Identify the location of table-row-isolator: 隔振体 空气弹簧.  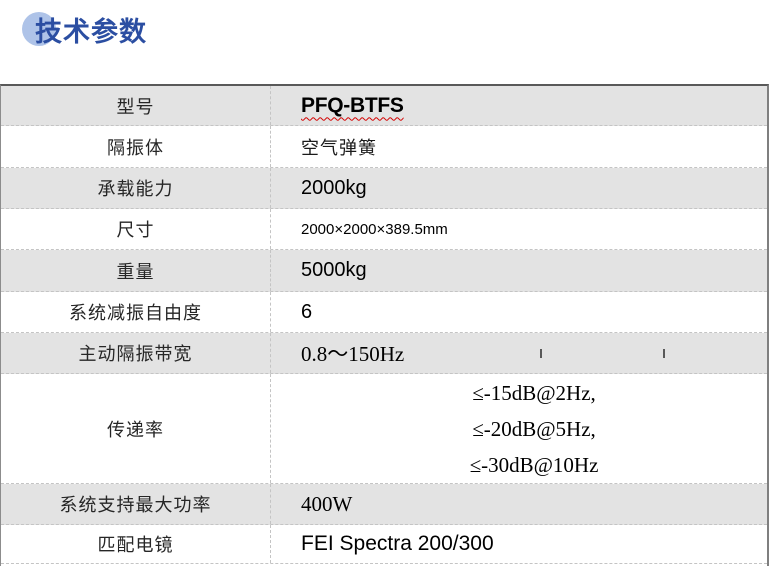
(384, 147).